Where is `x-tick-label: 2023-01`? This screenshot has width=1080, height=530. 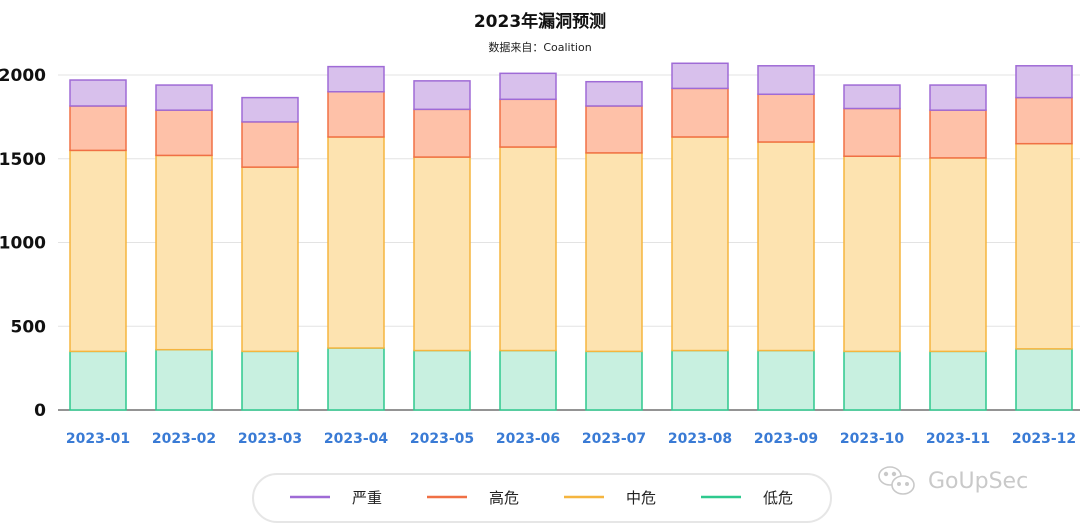 x-tick-label: 2023-01 is located at coordinates (98, 439).